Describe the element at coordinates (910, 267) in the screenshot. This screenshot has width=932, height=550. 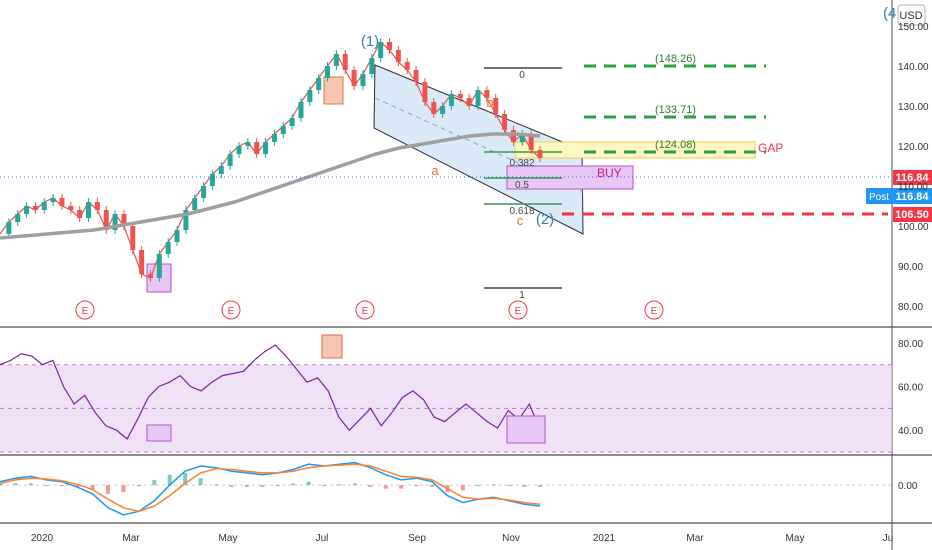
I see `price-axis-tick: 90.00` at that location.